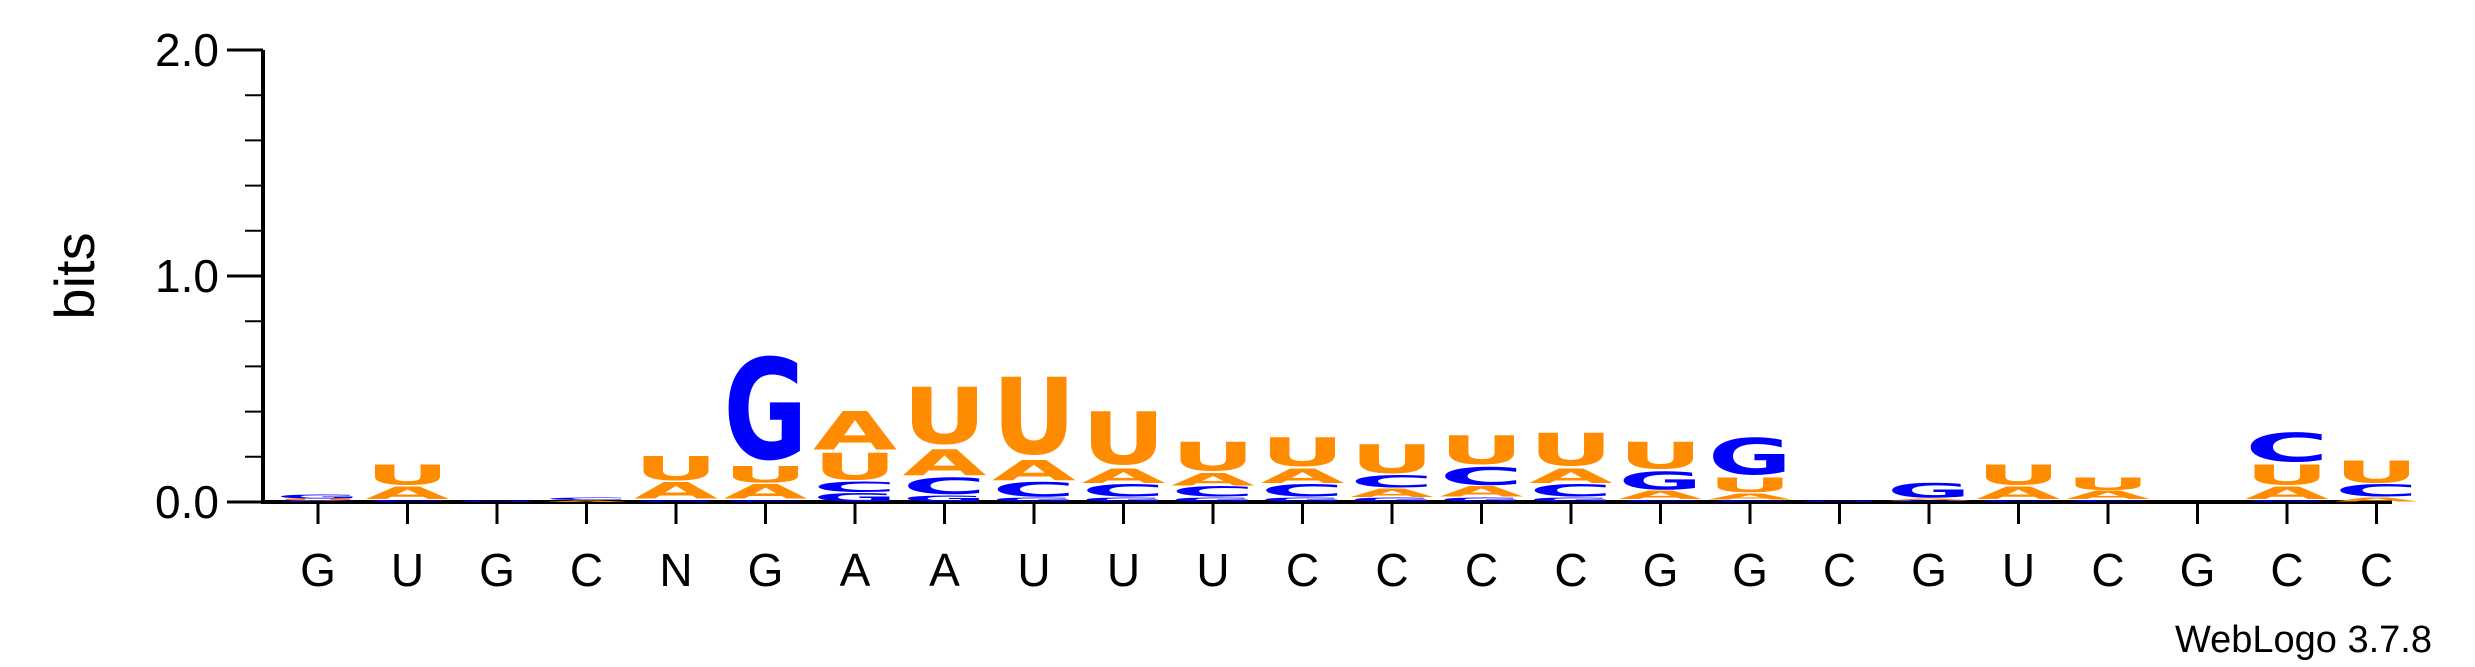 The image size is (2475, 667). I want to click on y-tick-label: 0.0, so click(187, 502).